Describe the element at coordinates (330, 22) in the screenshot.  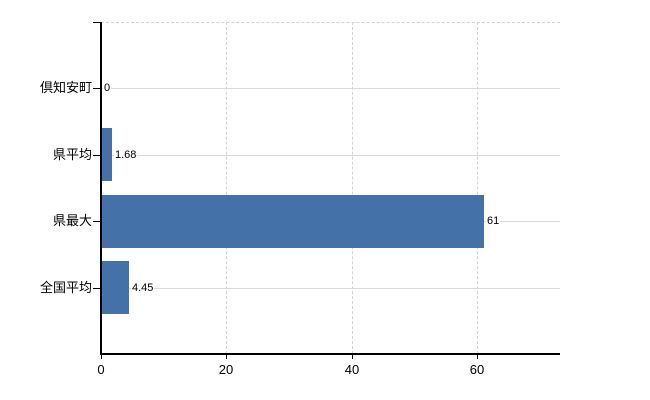
I see `plot-top-gridline` at that location.